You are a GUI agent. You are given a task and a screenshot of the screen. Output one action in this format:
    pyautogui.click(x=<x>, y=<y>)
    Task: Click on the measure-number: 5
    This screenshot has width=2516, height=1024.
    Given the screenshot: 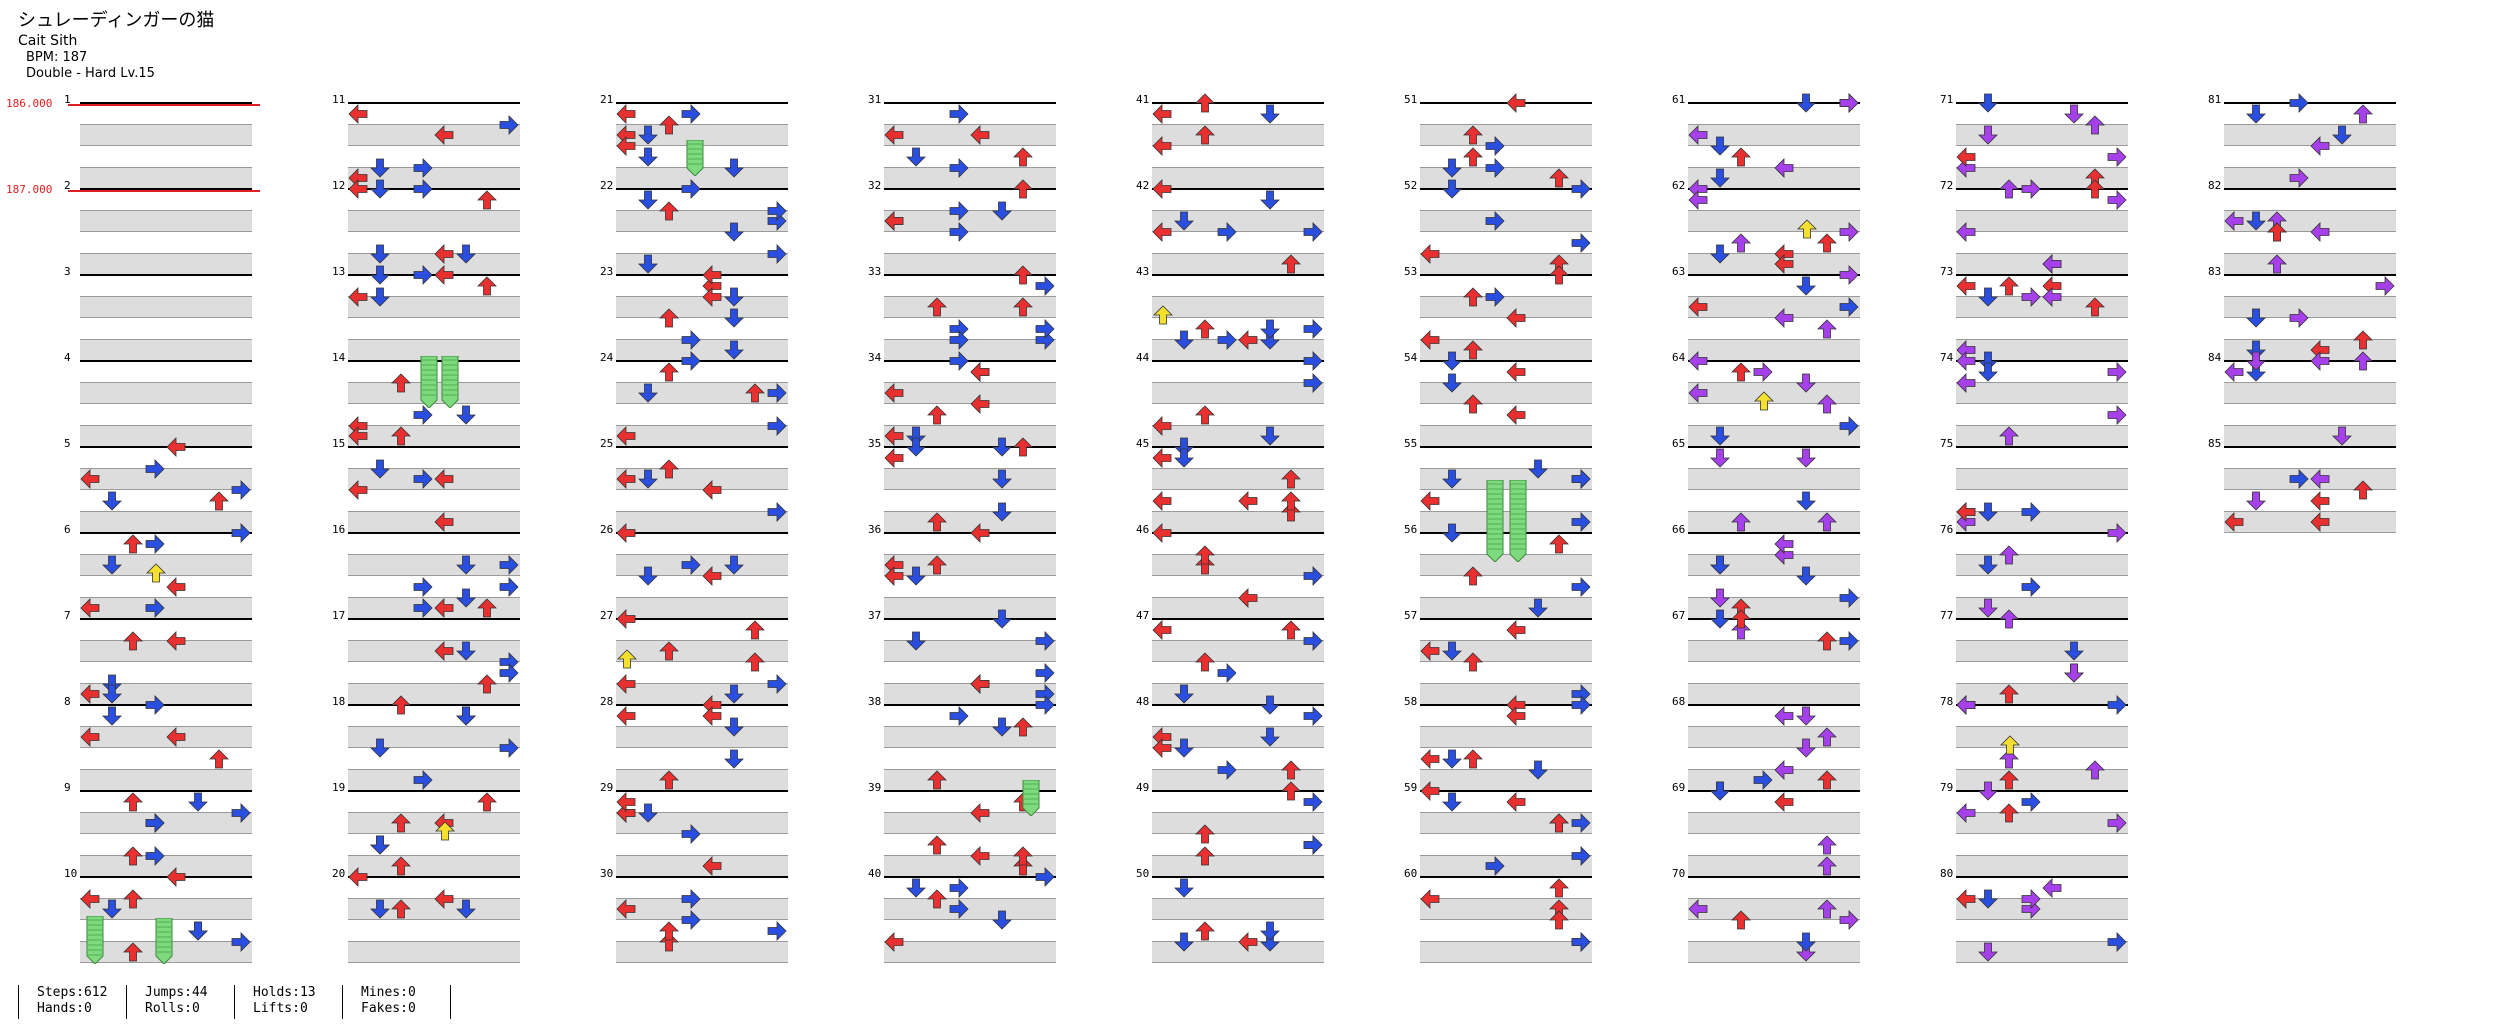 What is the action you would take?
    pyautogui.click(x=67, y=443)
    